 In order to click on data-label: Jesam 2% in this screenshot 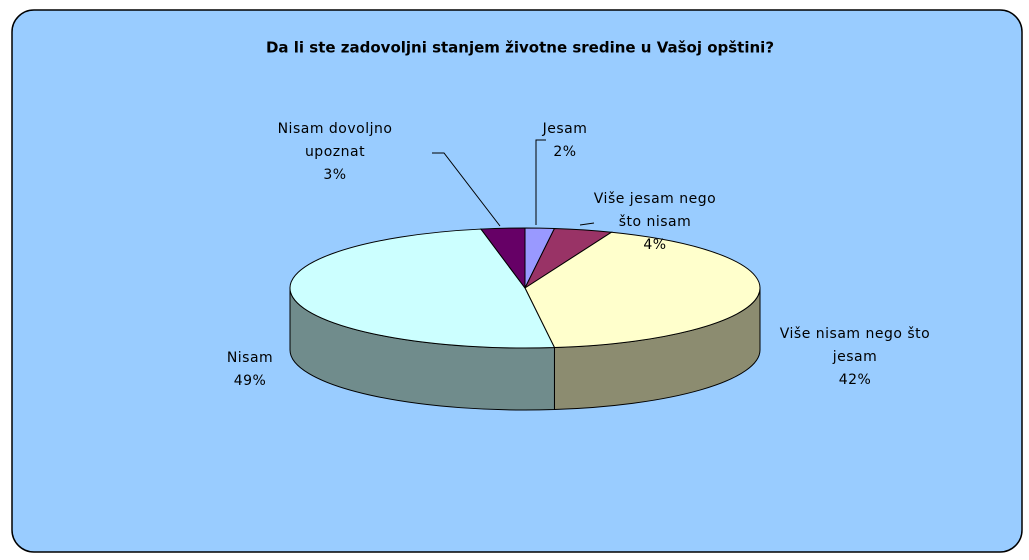, I will do `click(565, 141)`.